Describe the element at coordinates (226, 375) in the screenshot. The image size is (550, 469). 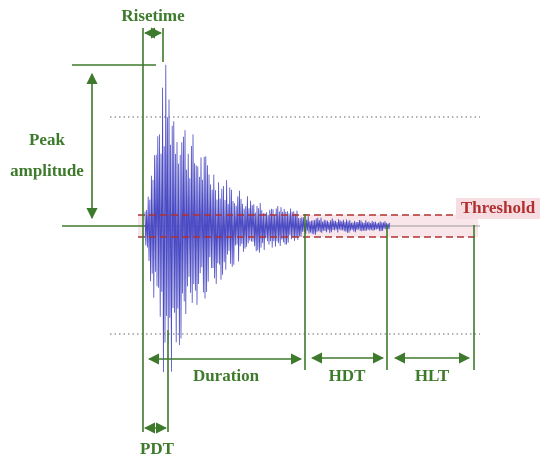
I see `duration-label: Duration` at that location.